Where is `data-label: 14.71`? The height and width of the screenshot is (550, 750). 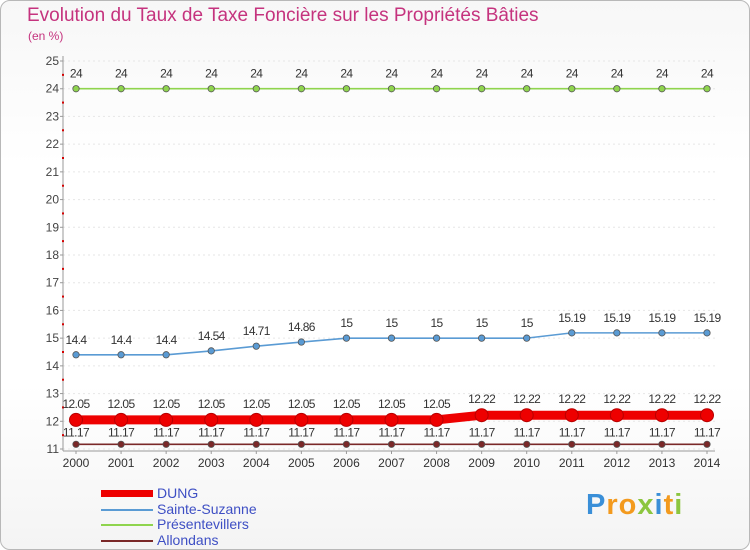
data-label: 14.71 is located at coordinates (257, 331).